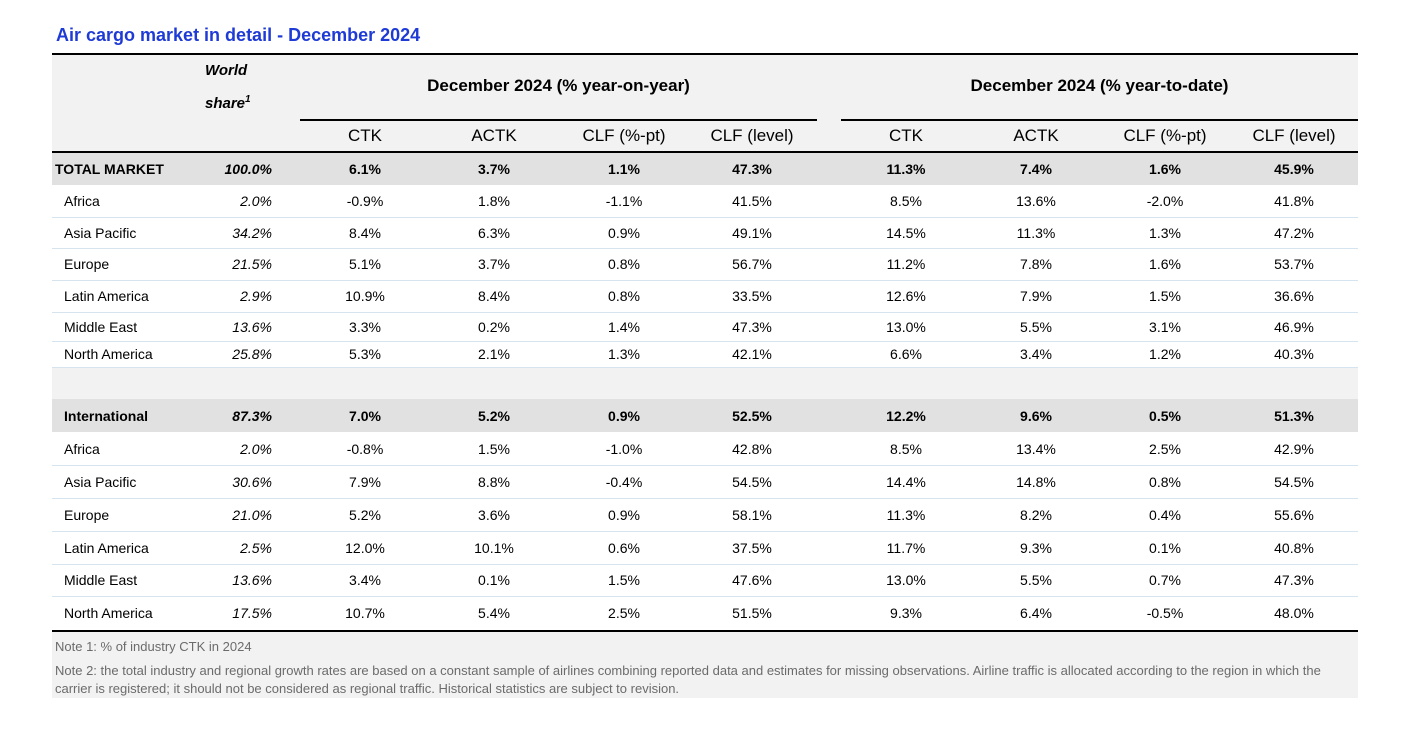  Describe the element at coordinates (705, 54) in the screenshot. I see `top-rule` at that location.